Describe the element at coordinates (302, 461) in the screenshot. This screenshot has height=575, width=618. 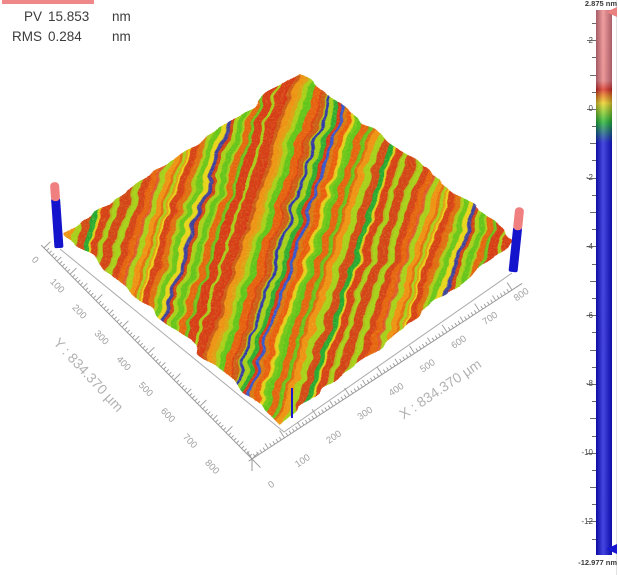
I see `x-axis-tick-label: 100` at that location.